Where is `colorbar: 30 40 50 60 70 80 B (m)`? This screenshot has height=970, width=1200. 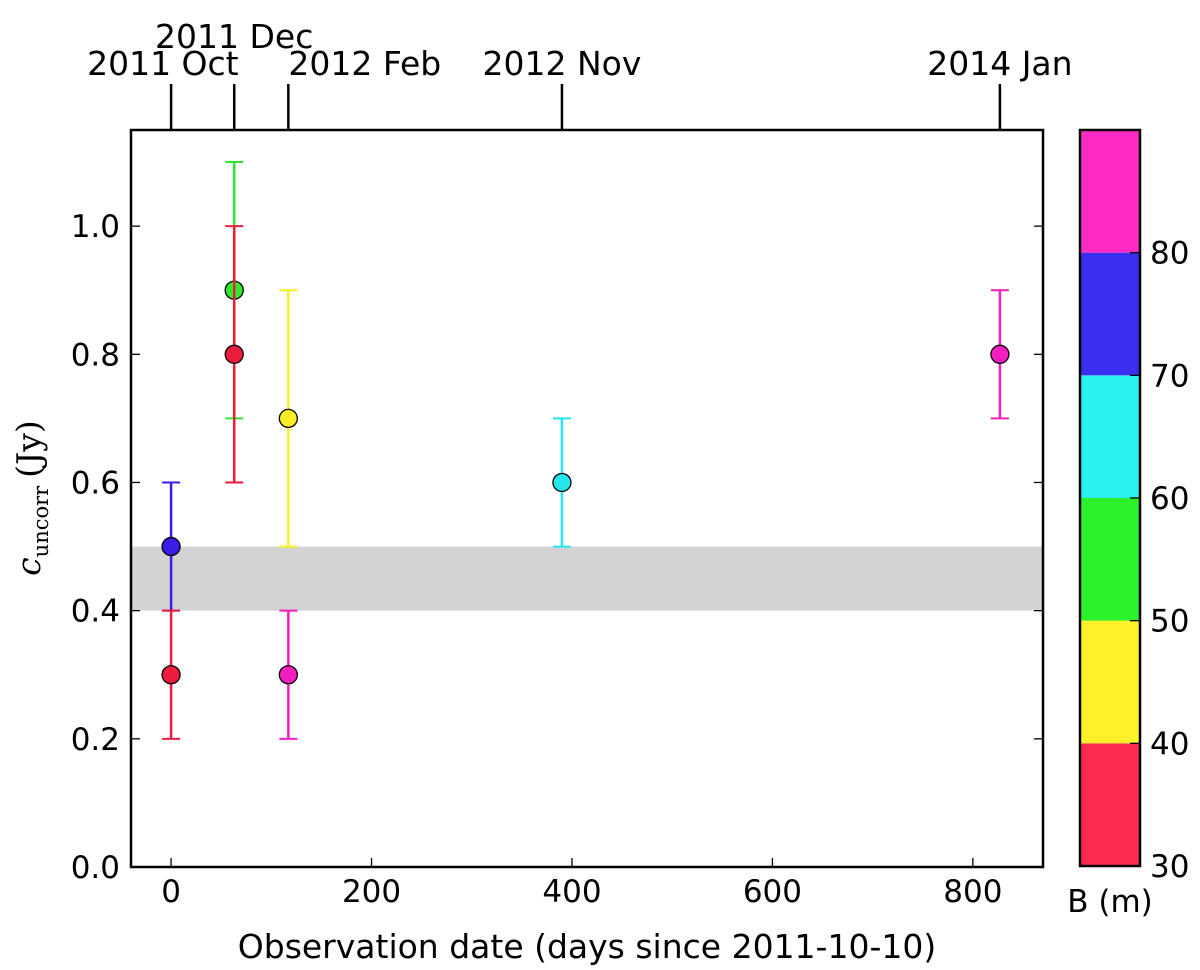
colorbar: 30 40 50 60 70 80 B (m) is located at coordinates (1128, 524).